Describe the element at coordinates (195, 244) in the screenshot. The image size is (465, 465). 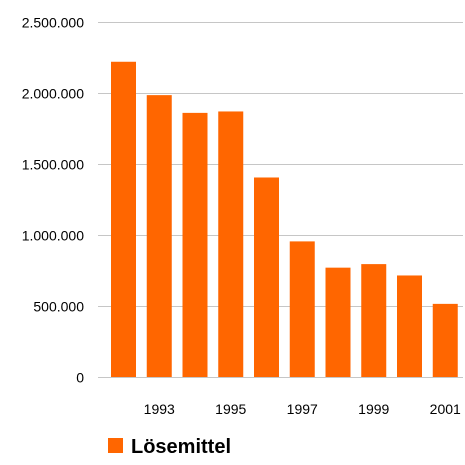
I see `bar-1994` at that location.